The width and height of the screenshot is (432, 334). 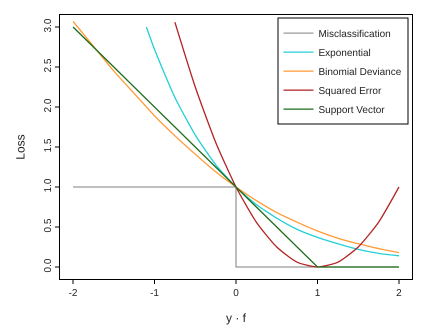 What do you see at coordinates (20, 147) in the screenshot?
I see `y-axis-title: Loss` at bounding box center [20, 147].